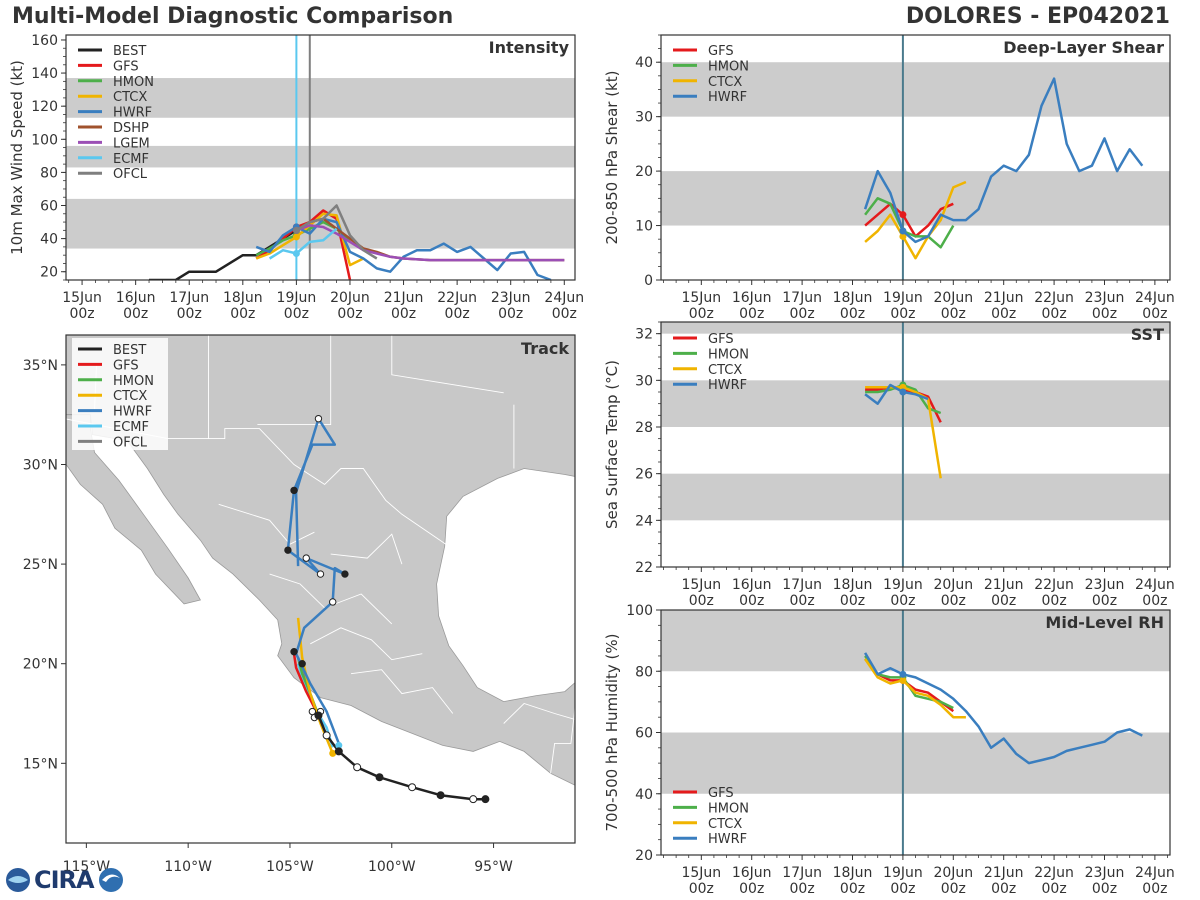 The image size is (1200, 900). Describe the element at coordinates (297, 298) in the screenshot. I see `intensity-xtick-day: 19Jun` at that location.